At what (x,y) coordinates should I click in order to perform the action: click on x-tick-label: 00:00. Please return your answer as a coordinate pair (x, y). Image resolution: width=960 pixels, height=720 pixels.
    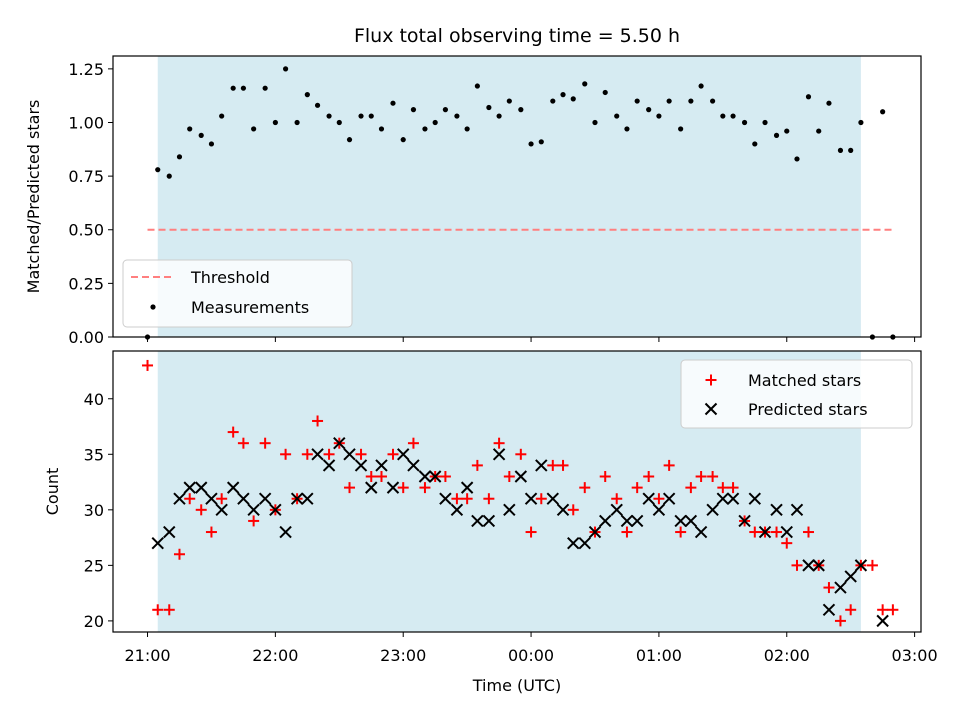
    Looking at the image, I should click on (531, 655).